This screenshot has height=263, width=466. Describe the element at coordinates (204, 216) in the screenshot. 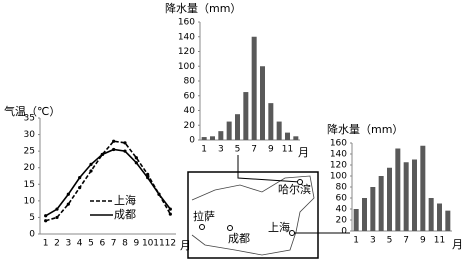

I see `city-label: 拉萨` at that location.